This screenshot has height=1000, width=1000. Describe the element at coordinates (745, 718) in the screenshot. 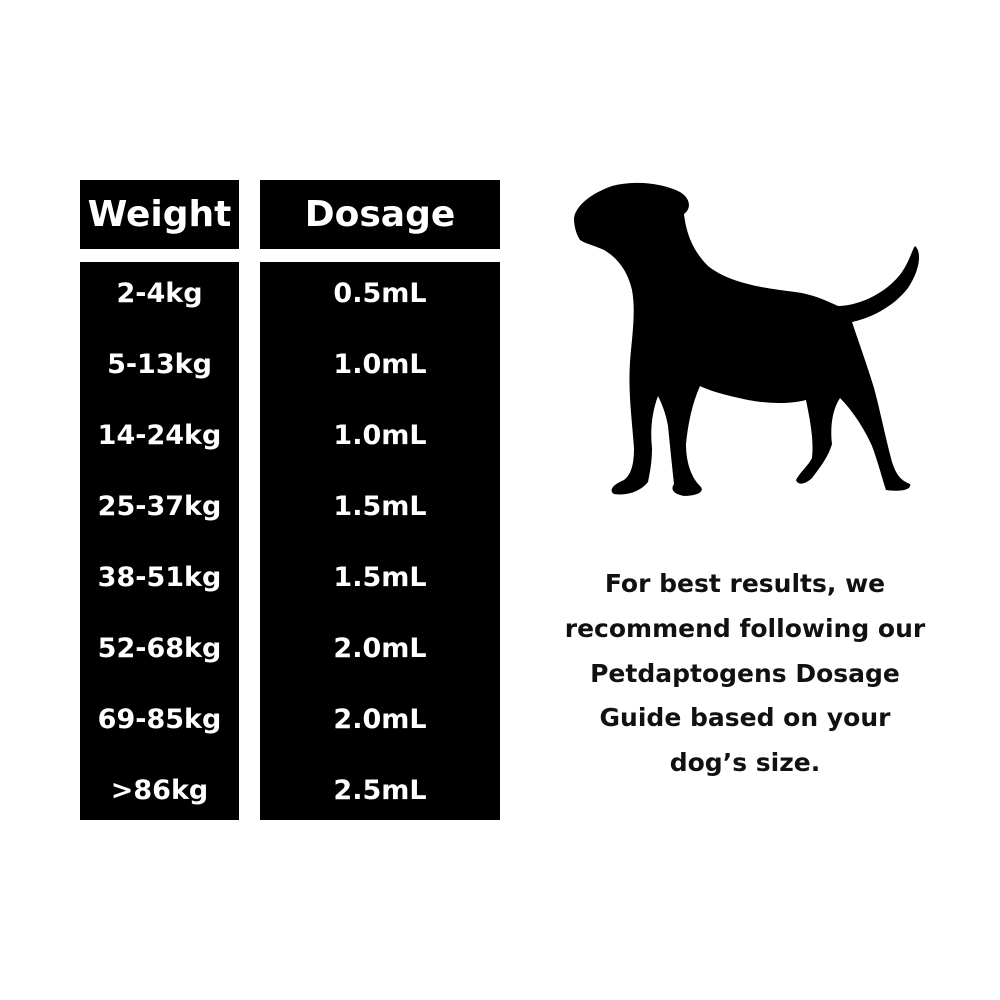

I see `note-line: Guide based on your` at that location.